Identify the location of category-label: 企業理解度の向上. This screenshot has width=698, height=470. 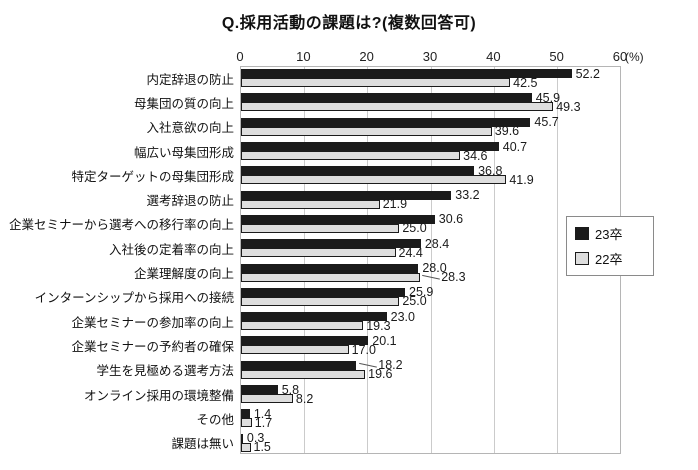
(183, 274).